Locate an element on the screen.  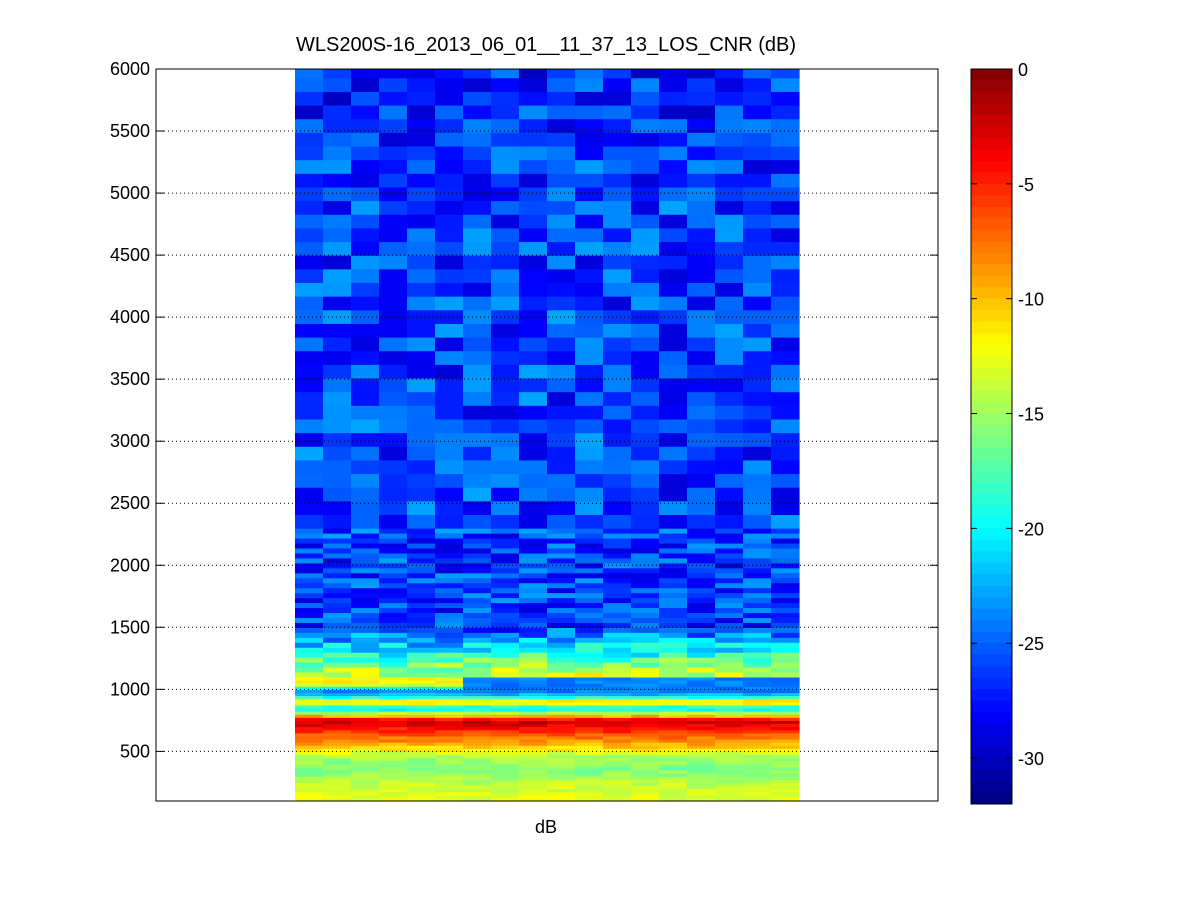
y-tick-label: 1000 is located at coordinates (130, 689).